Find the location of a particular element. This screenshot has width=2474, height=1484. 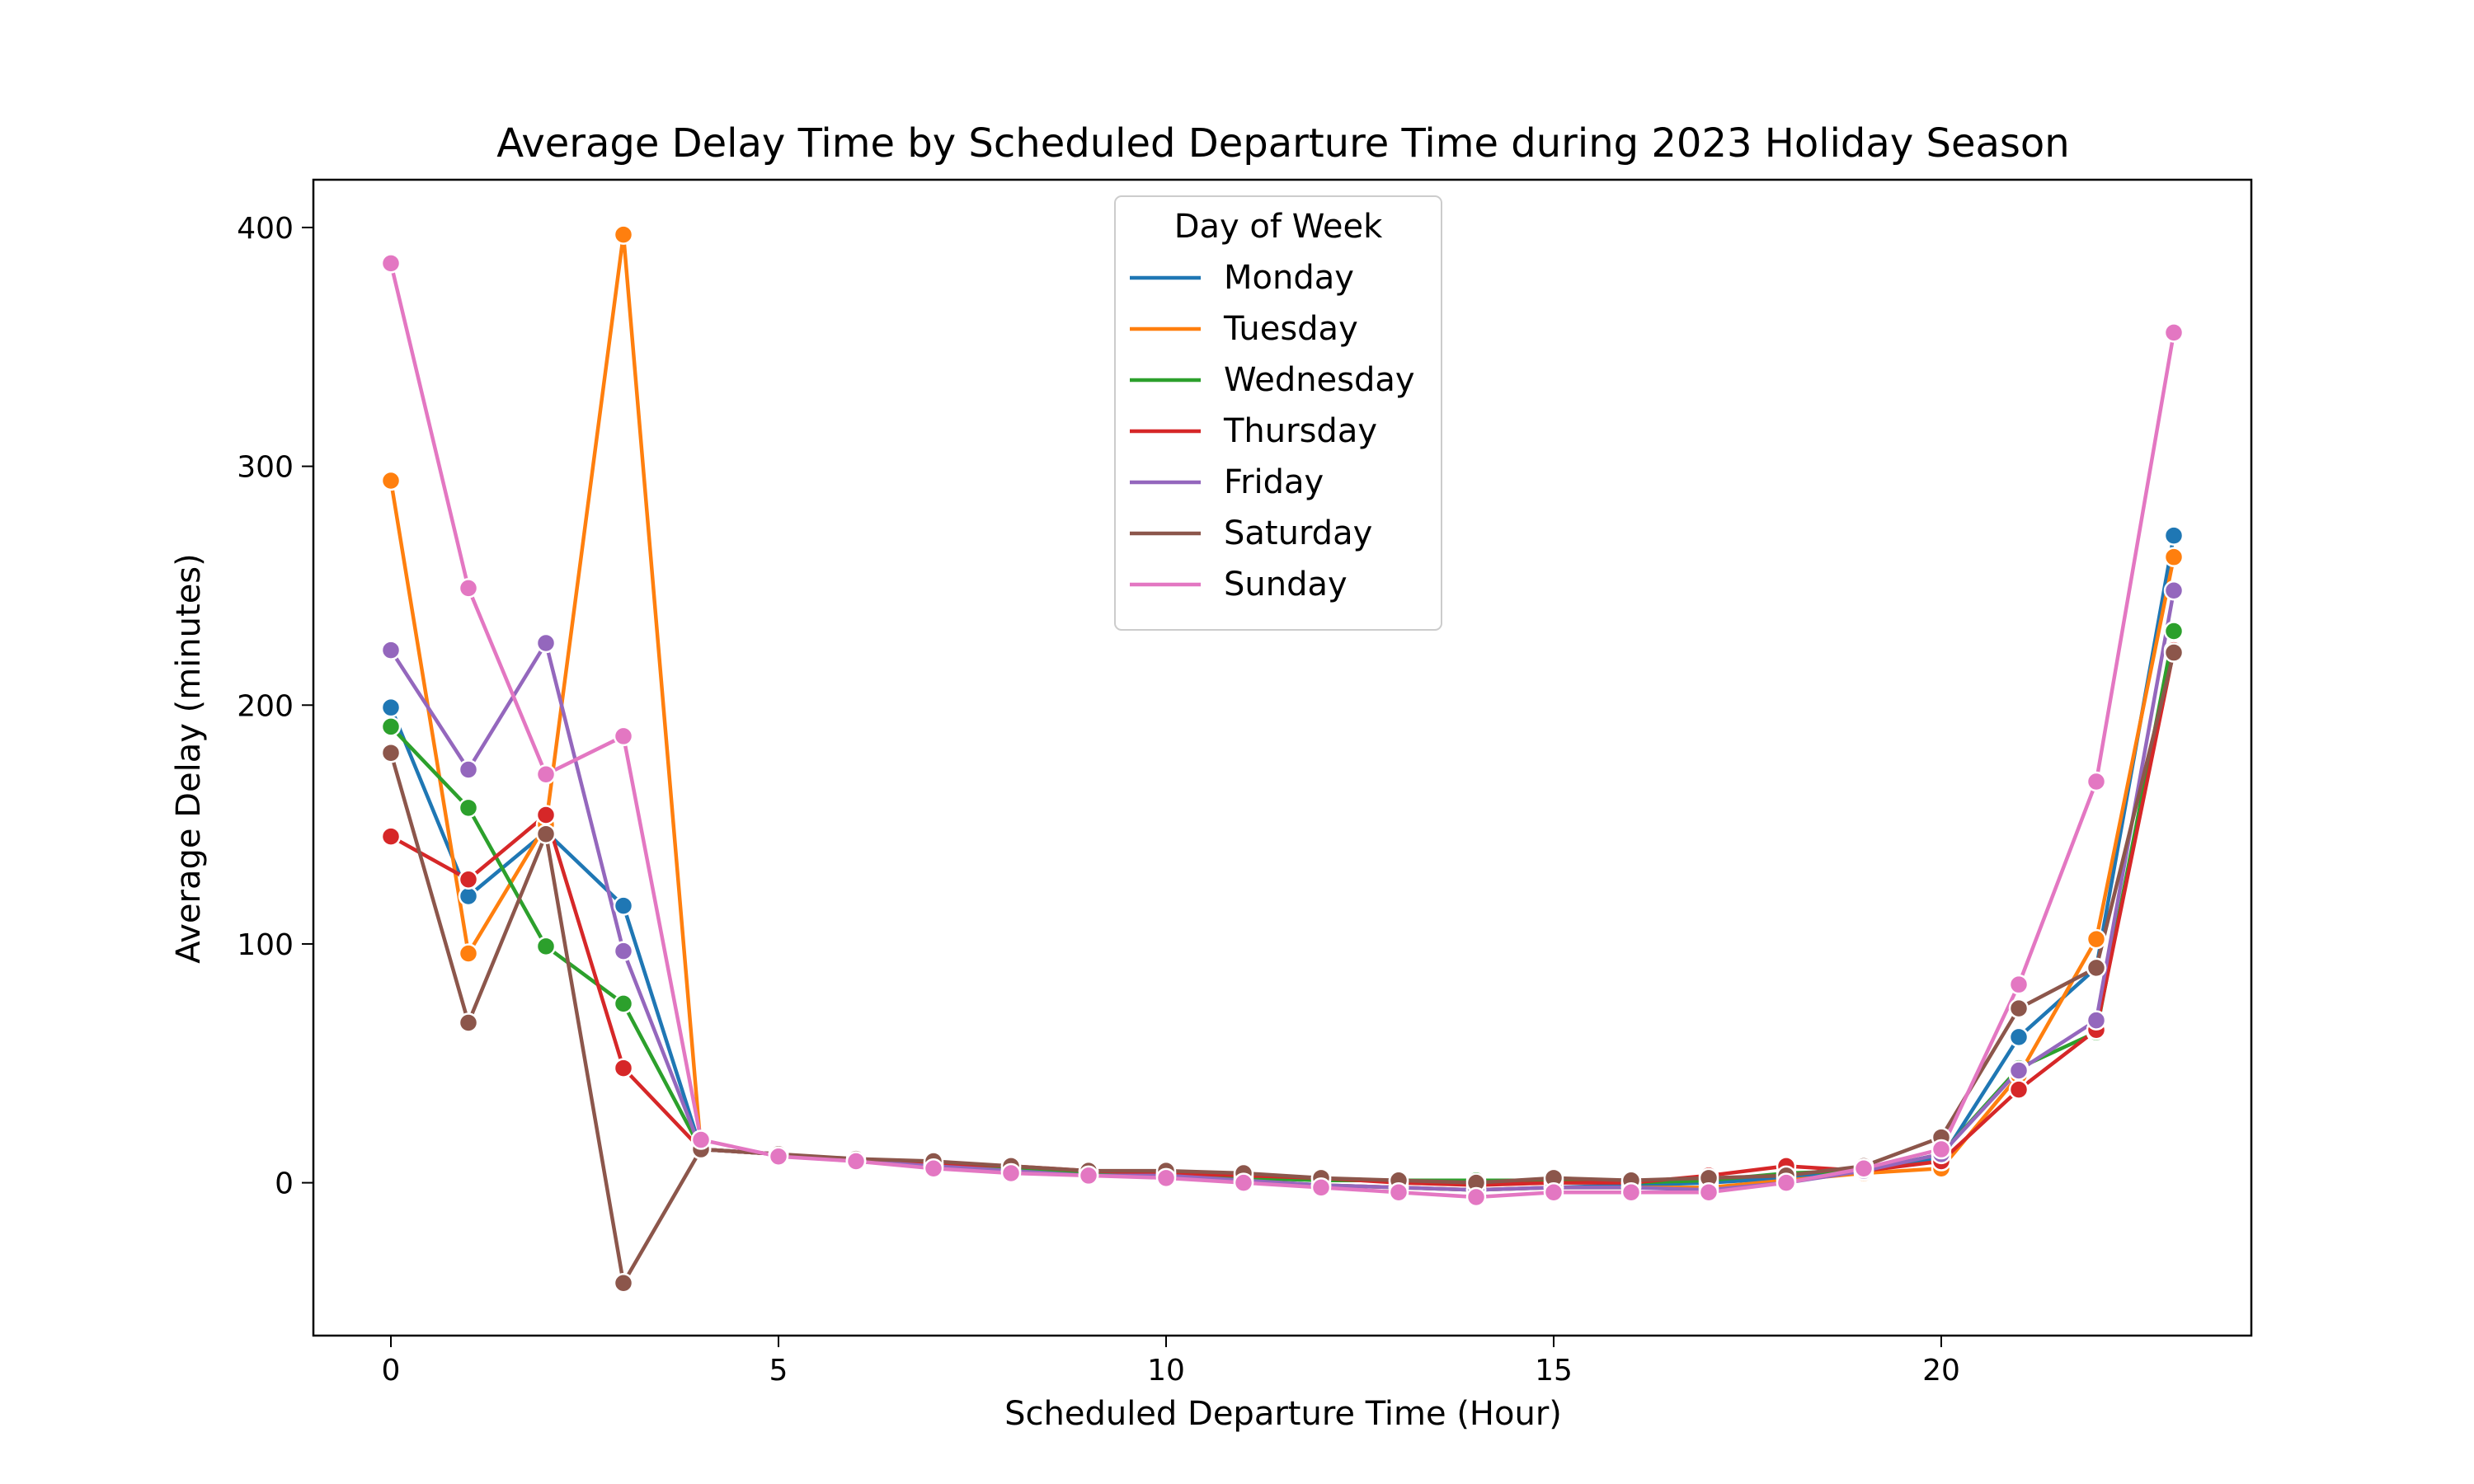

x-tick-label: 5 is located at coordinates (778, 1371).